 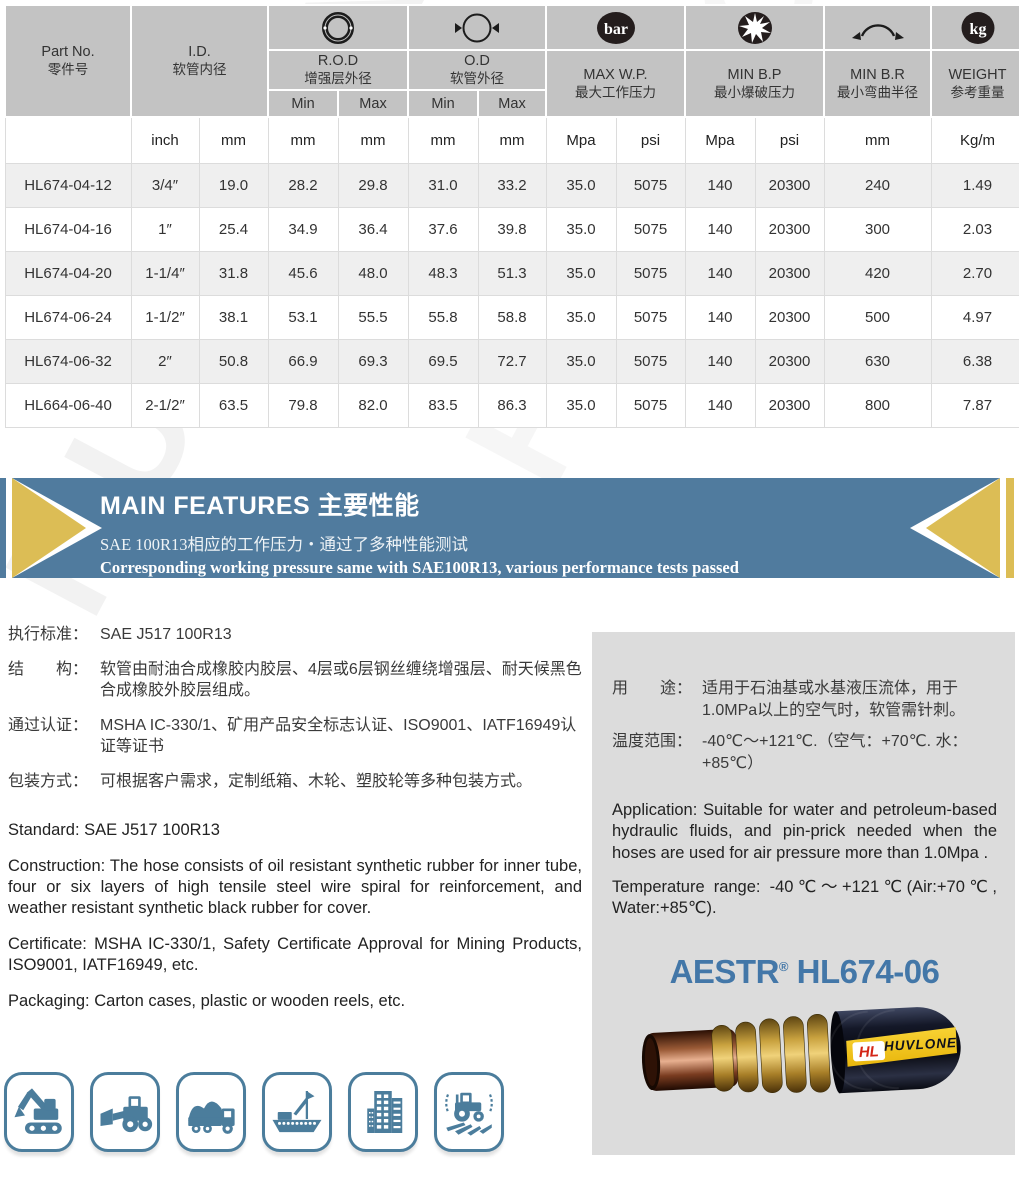 What do you see at coordinates (864, 971) in the screenshot?
I see `product-model: HL674-06` at bounding box center [864, 971].